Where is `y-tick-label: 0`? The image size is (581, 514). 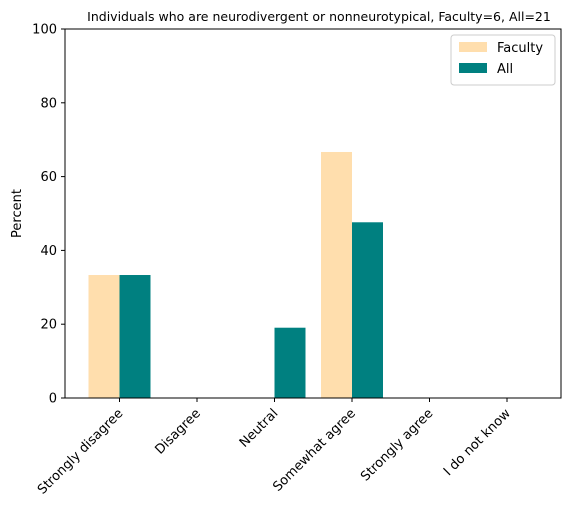 y-tick-label: 0 is located at coordinates (53, 399).